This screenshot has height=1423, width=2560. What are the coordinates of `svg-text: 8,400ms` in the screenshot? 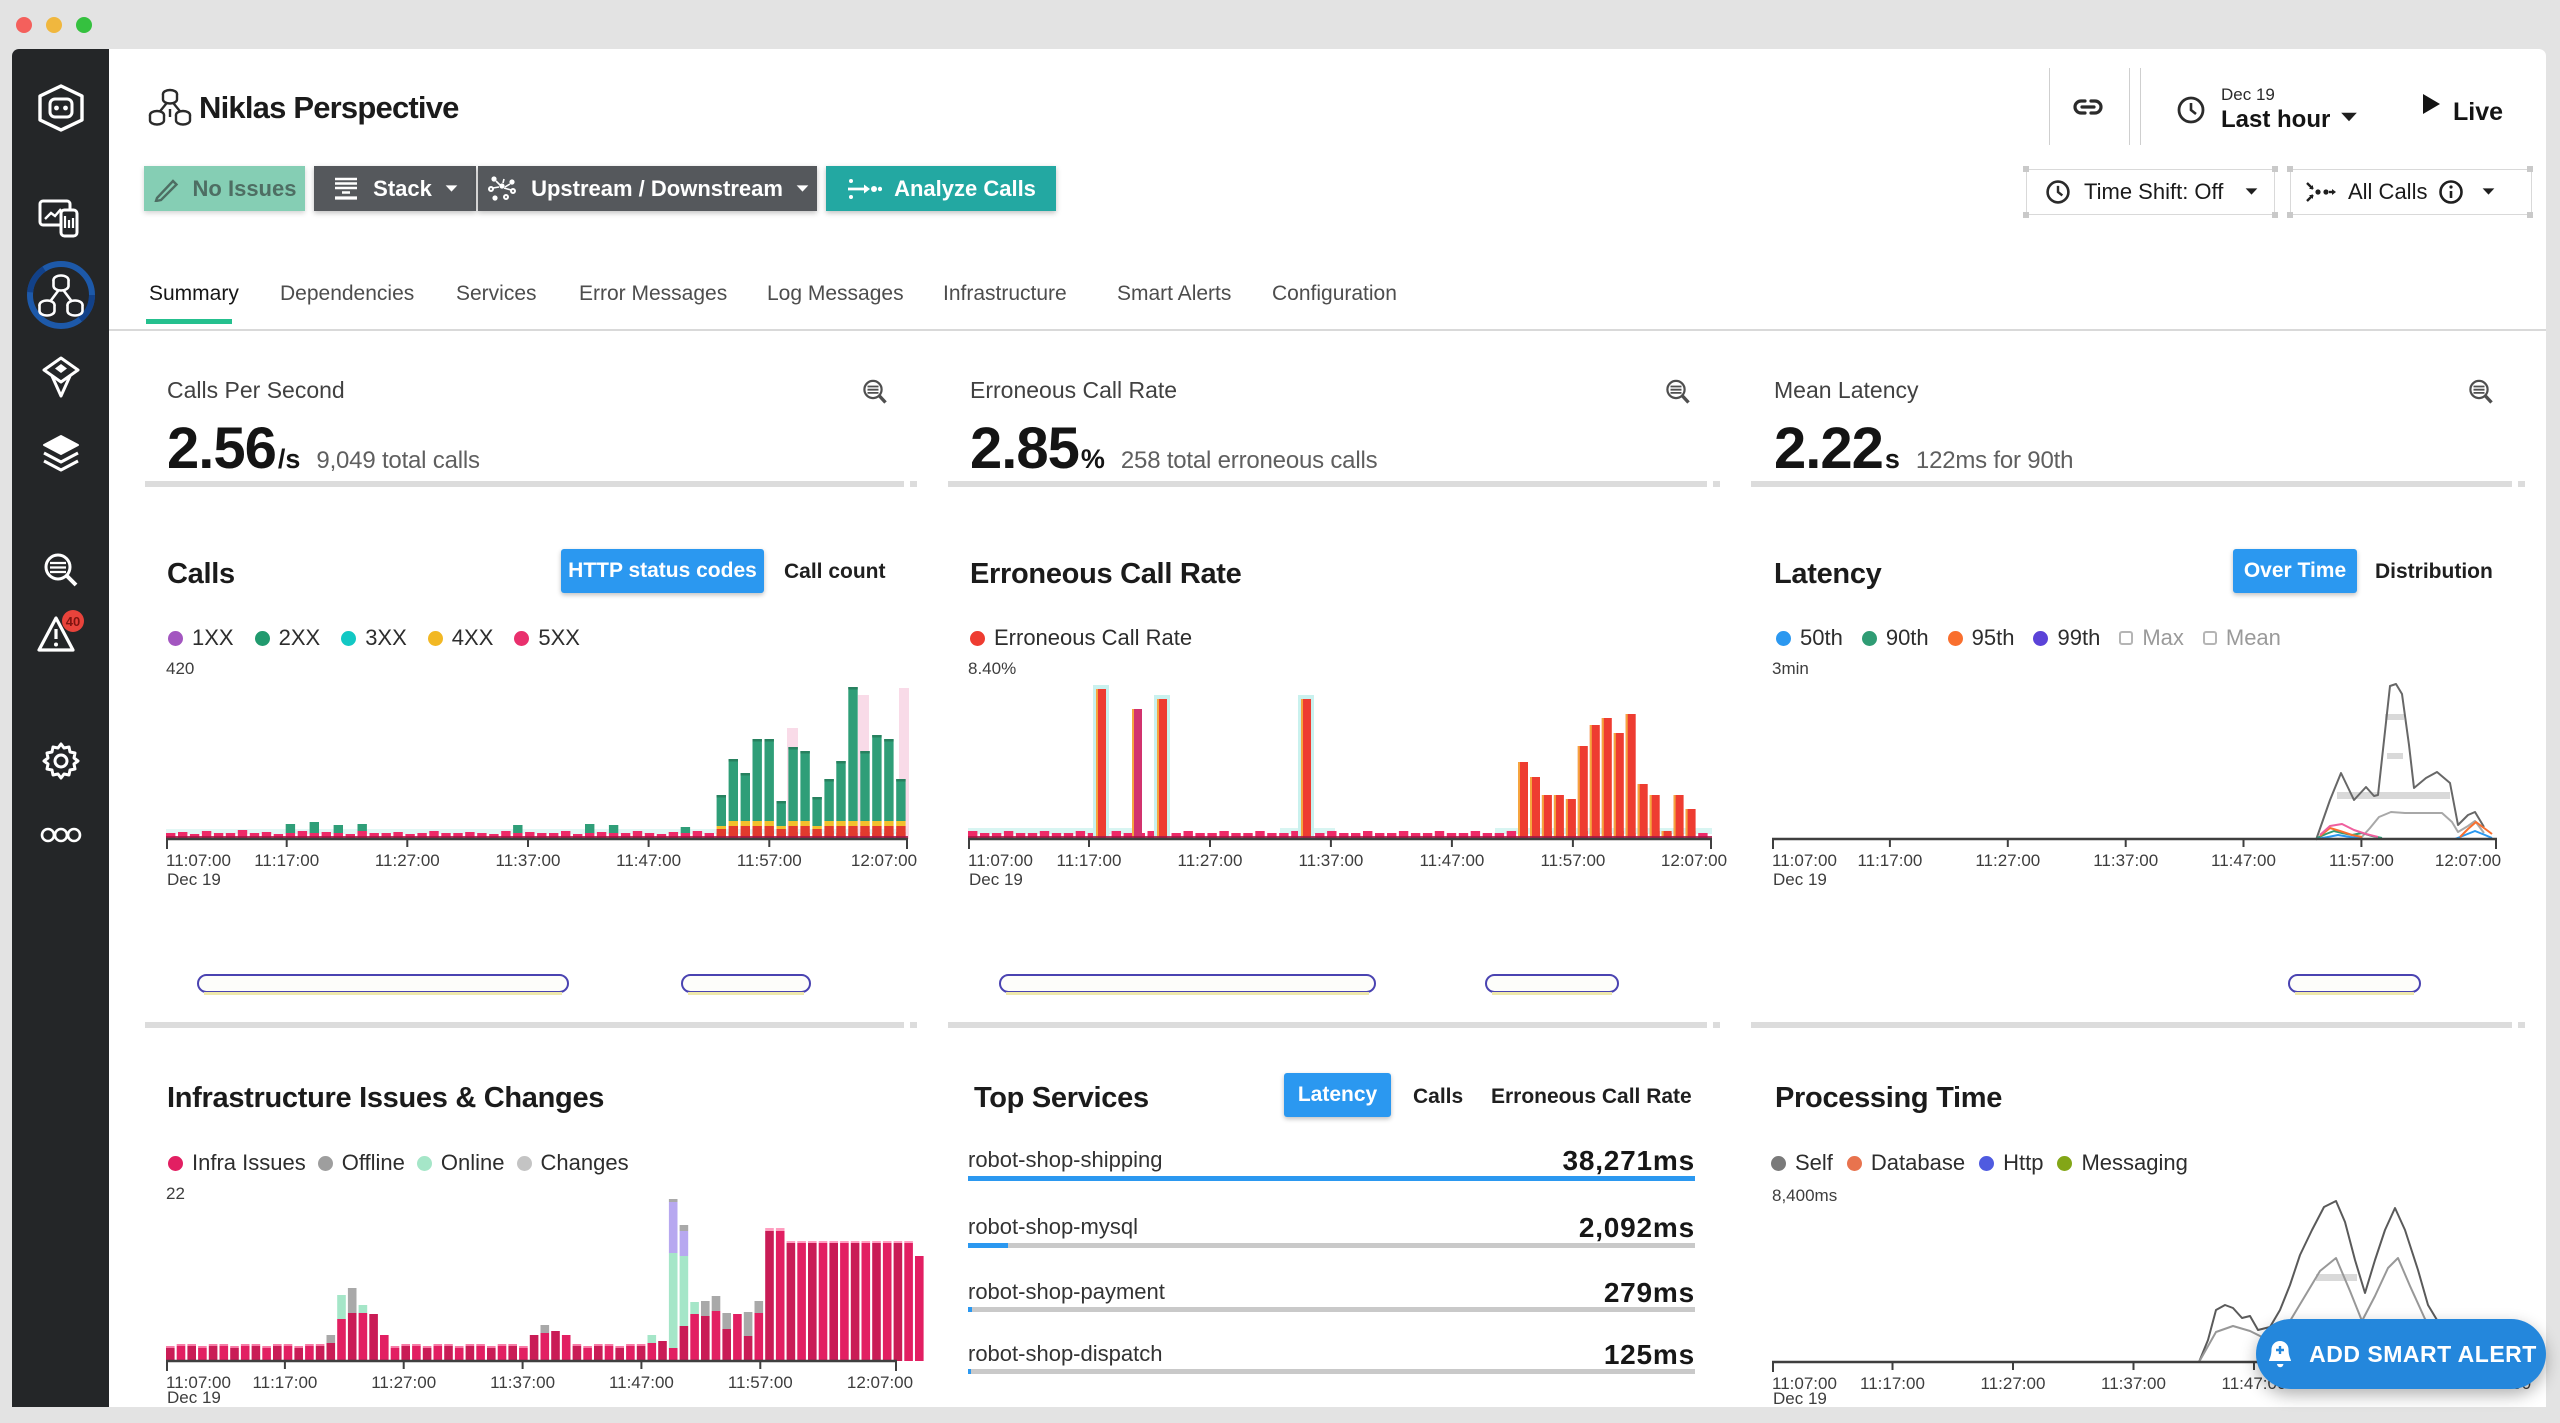 It's located at (1804, 1195).